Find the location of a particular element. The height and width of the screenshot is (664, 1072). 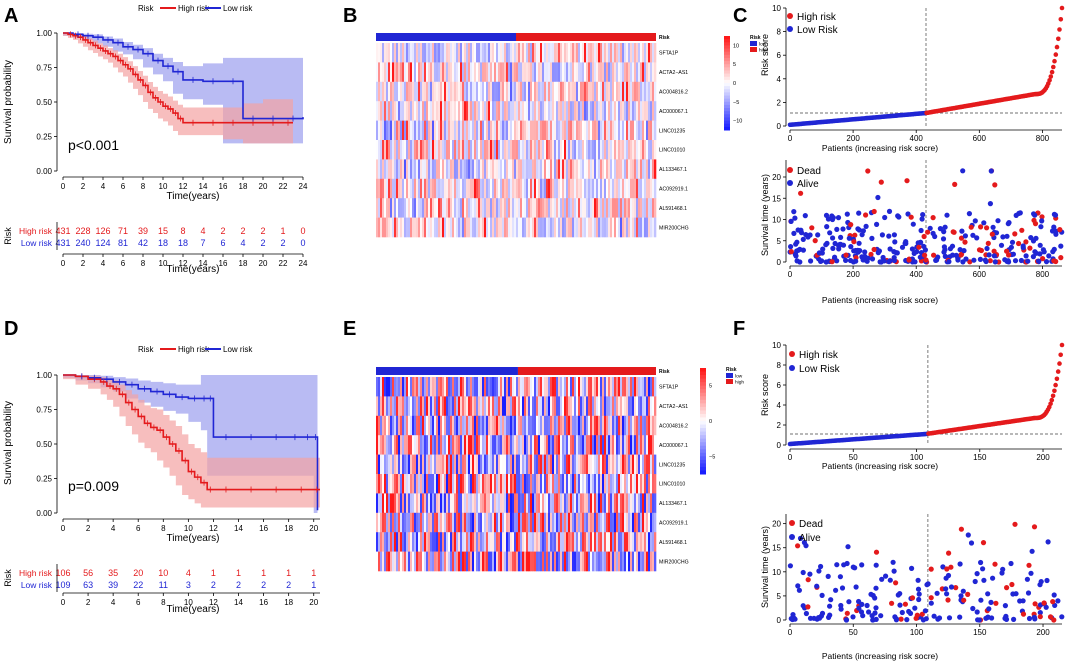

panel-f-top-ylabel: Risk score is located at coordinates (765, 395).